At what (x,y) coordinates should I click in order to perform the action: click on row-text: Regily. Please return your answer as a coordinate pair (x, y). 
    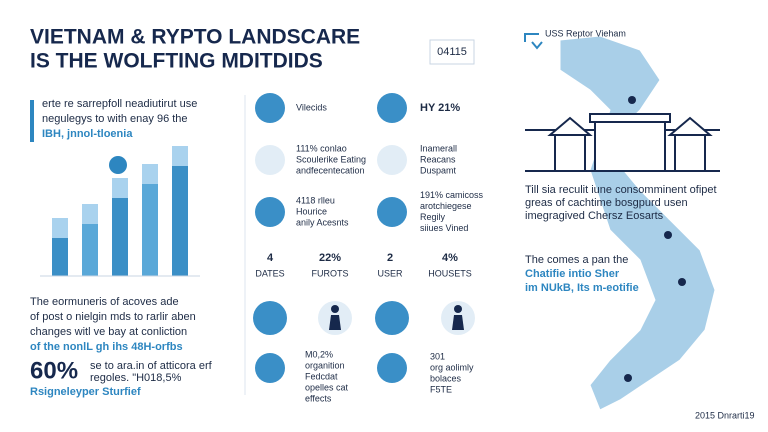
    Looking at the image, I should click on (433, 217).